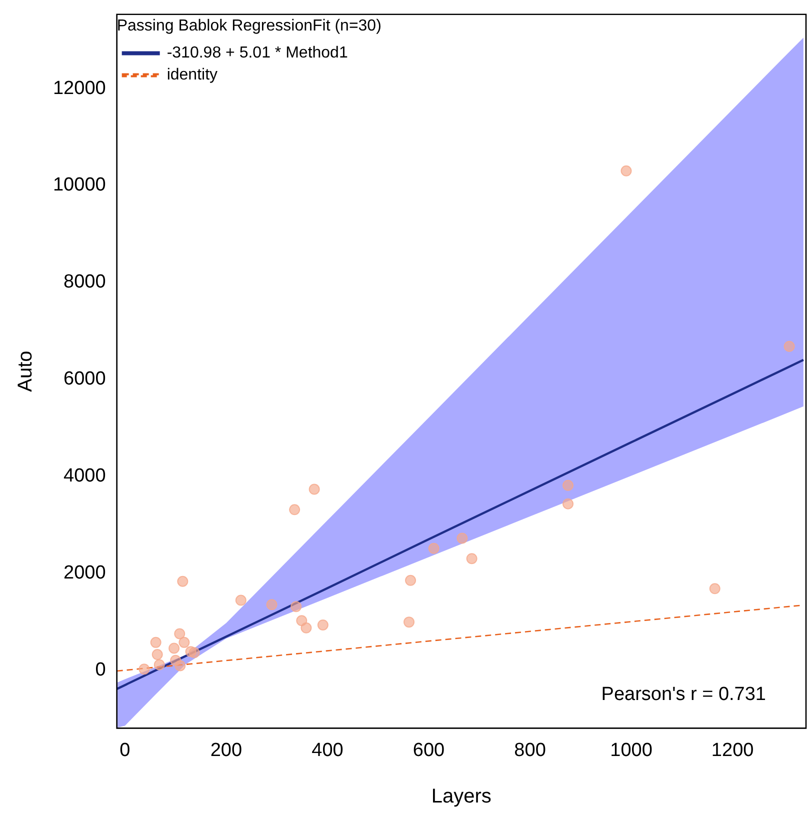  I want to click on x-axis-title: Layers, so click(461, 797).